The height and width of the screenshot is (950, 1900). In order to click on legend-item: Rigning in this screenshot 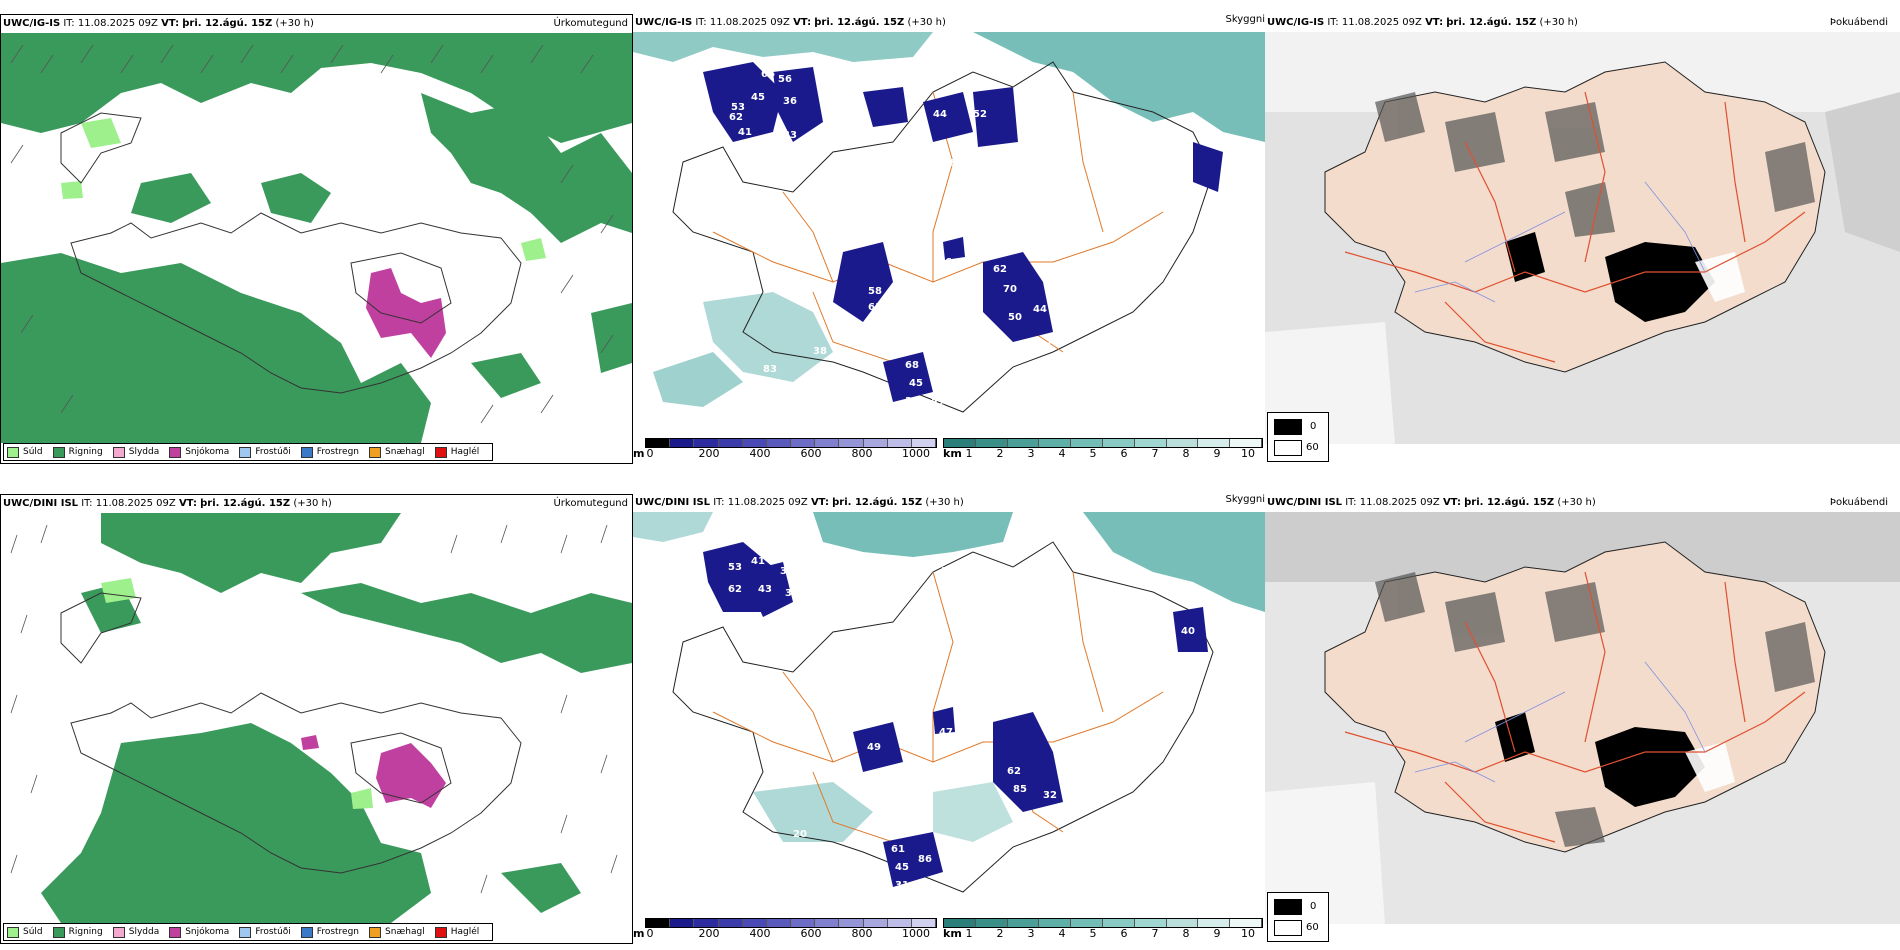, I will do `click(77, 452)`.